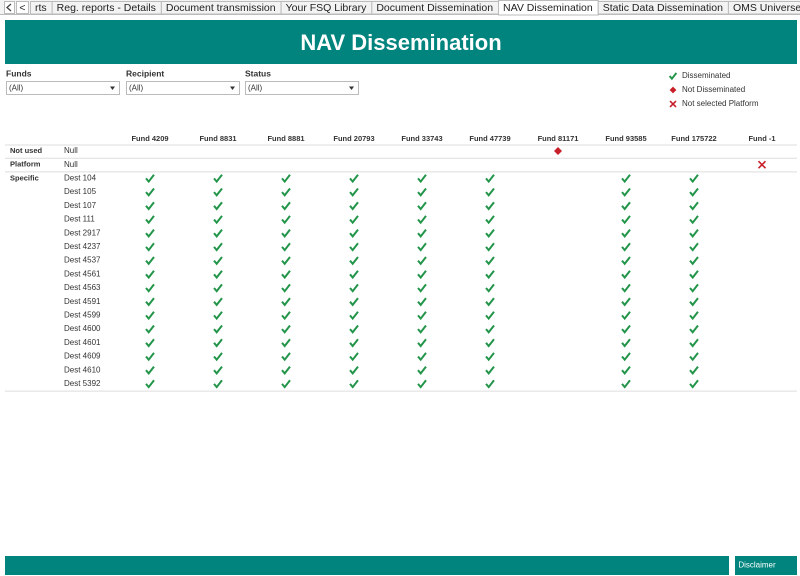 This screenshot has width=800, height=576. Describe the element at coordinates (149, 138) in the screenshot. I see `column-header: Fund 4209` at that location.